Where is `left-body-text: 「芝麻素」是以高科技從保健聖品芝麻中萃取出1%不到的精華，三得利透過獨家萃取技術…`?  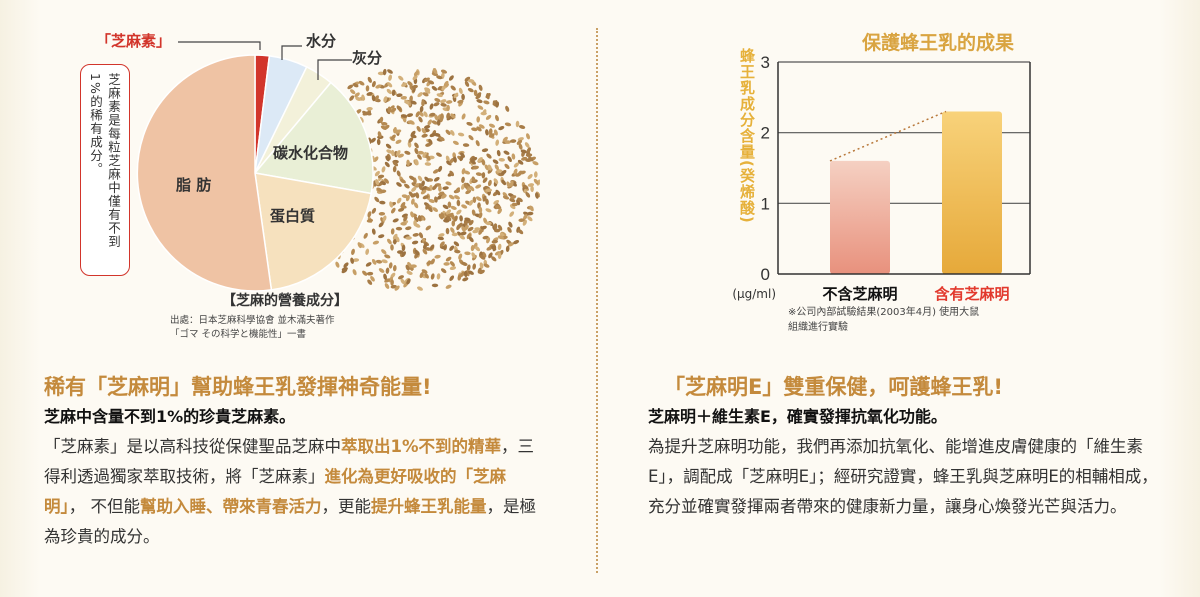 left-body-text: 「芝麻素」是以高科技從保健聖品芝麻中萃取出1%不到的精華，三得利透過獨家萃取技術… is located at coordinates (294, 492).